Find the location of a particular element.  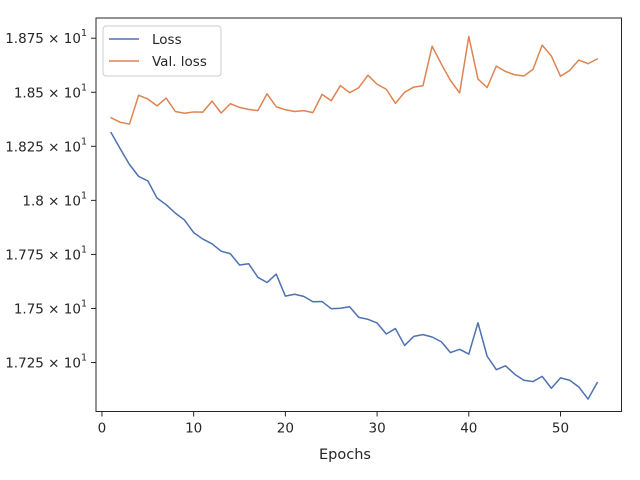

x-tick-label: 10 is located at coordinates (193, 429).